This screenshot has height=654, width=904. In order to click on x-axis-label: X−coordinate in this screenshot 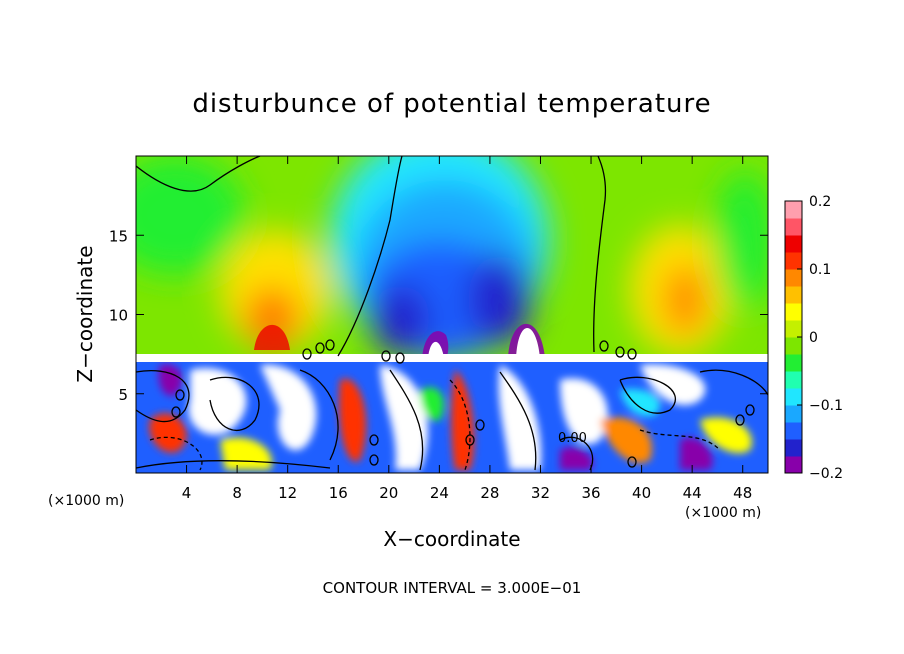, I will do `click(451, 539)`.